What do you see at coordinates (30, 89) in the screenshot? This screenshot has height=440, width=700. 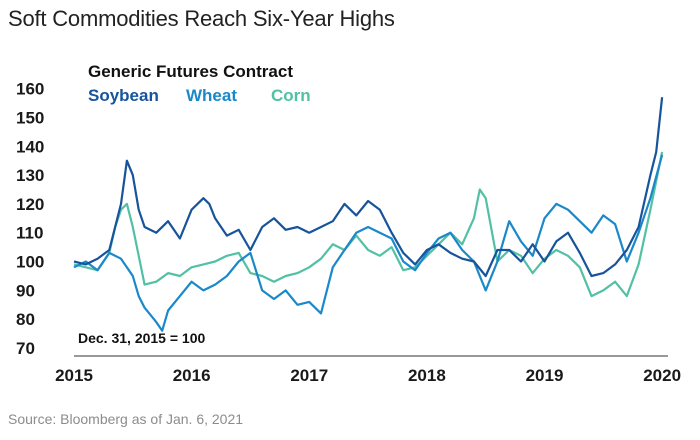 I see `y-tick-label: 160` at bounding box center [30, 89].